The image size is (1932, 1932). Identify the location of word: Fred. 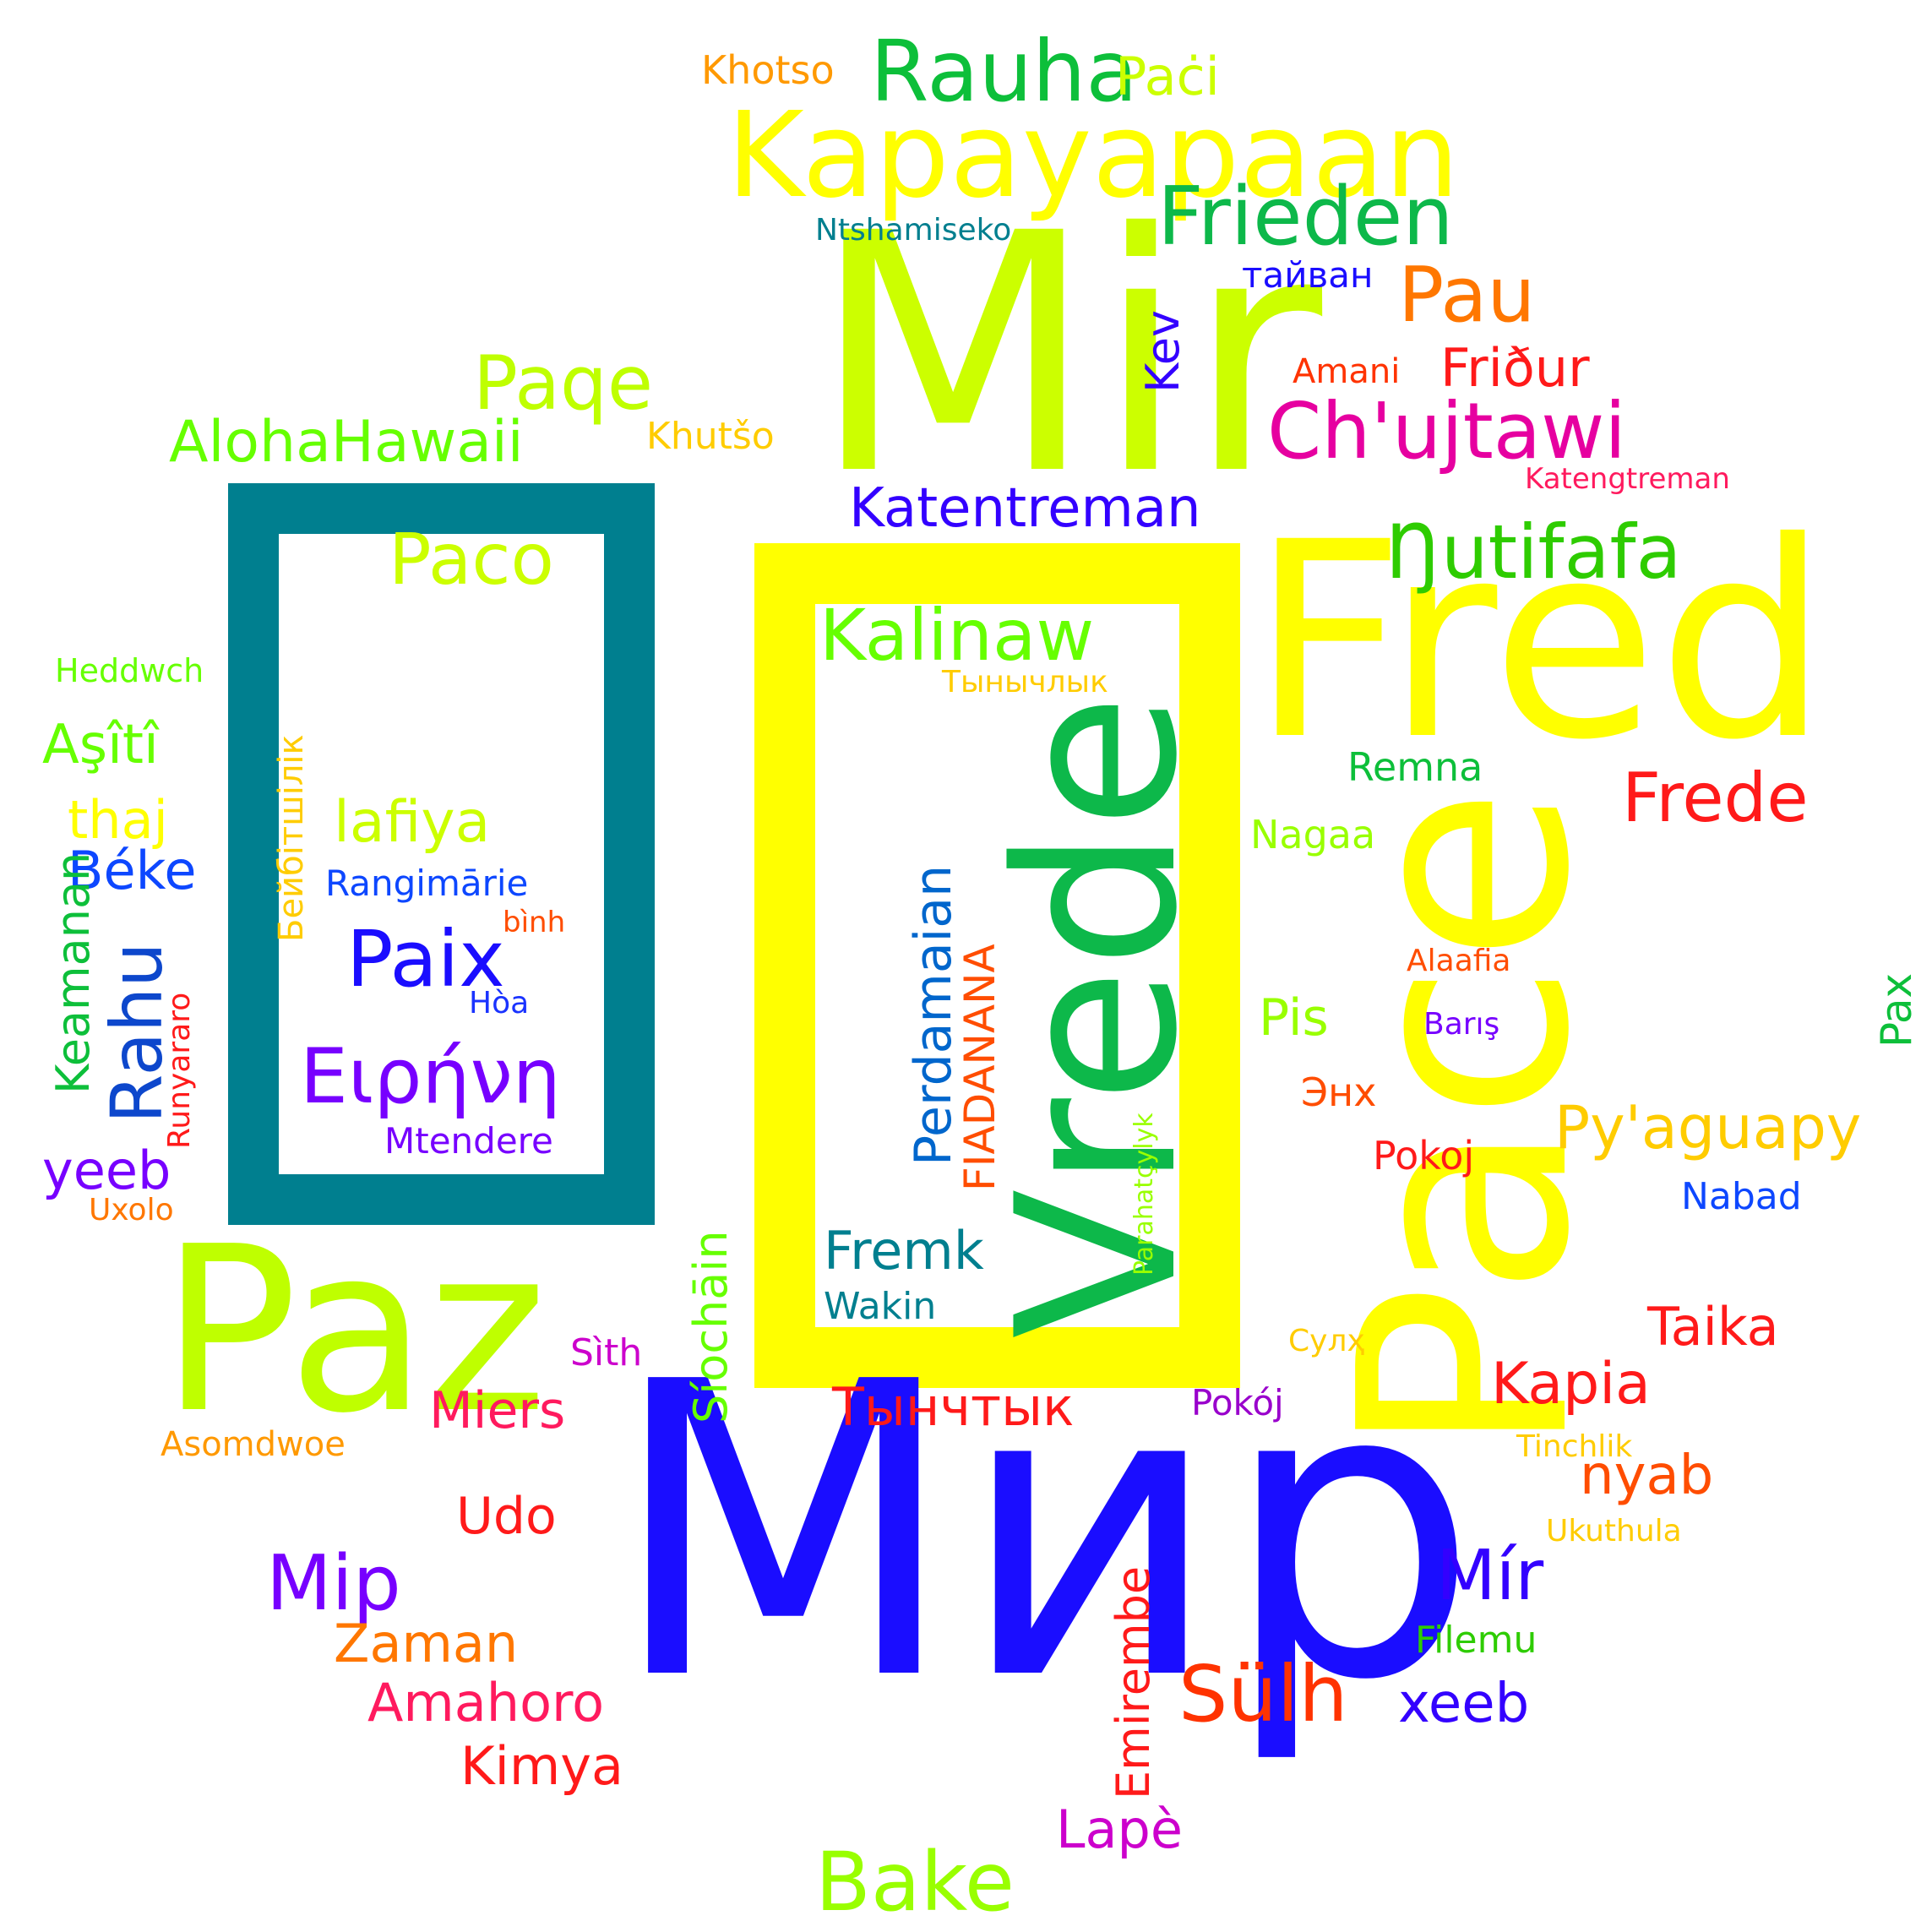
(1540, 642).